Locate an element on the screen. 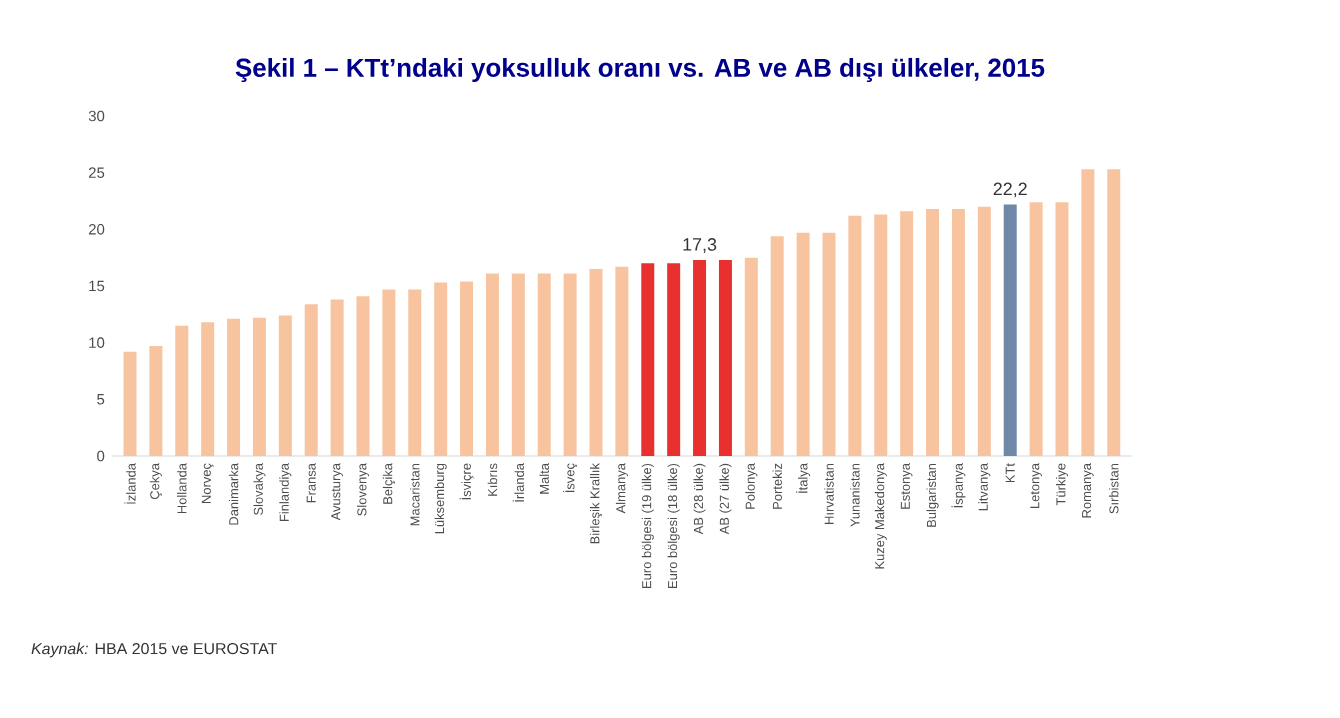  chart-title: Şekil 1 – KTt’ndaki yoksulluk oranı vs. AB ve AB dışı ülkeler, 2015 is located at coordinates (640, 70).